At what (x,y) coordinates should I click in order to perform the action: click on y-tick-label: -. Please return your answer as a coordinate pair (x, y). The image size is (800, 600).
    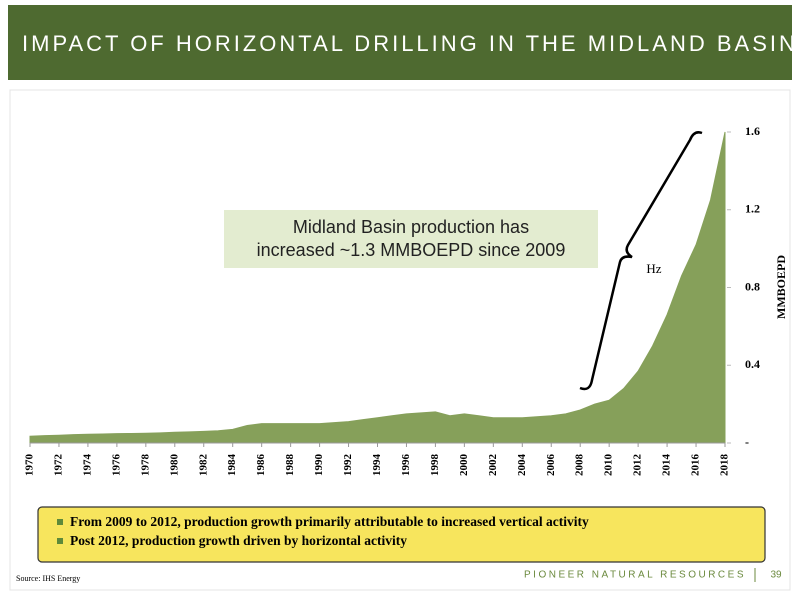
    Looking at the image, I should click on (747, 442).